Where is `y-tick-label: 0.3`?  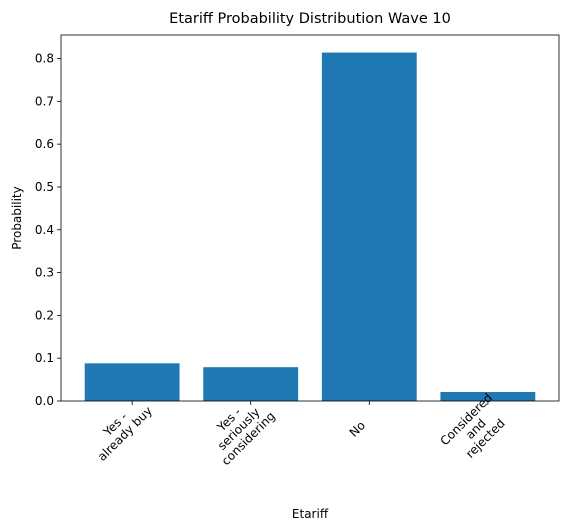 y-tick-label: 0.3 is located at coordinates (44, 273).